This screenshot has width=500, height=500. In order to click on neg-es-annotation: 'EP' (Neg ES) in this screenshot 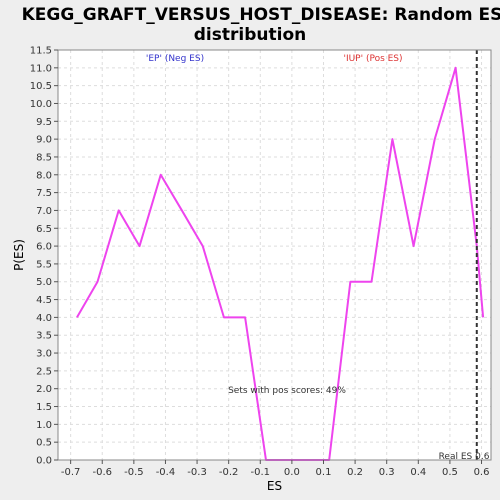, I will do `click(175, 59)`.